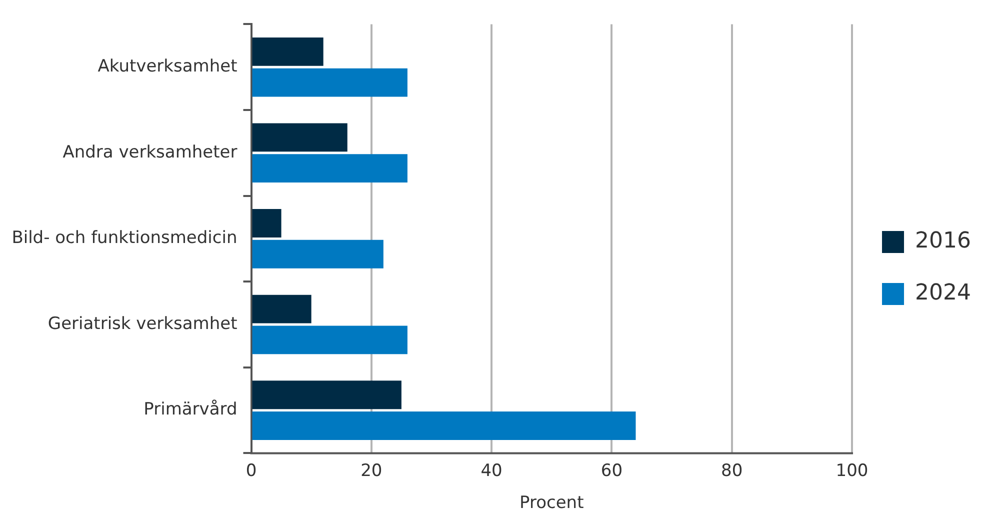 This screenshot has width=993, height=526. What do you see at coordinates (943, 293) in the screenshot?
I see `legend-label: 2024` at bounding box center [943, 293].